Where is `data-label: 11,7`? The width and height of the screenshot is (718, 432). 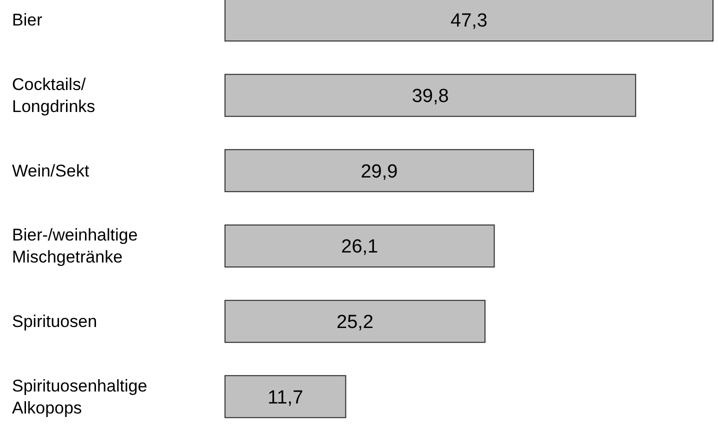
data-label: 11,7 is located at coordinates (286, 397).